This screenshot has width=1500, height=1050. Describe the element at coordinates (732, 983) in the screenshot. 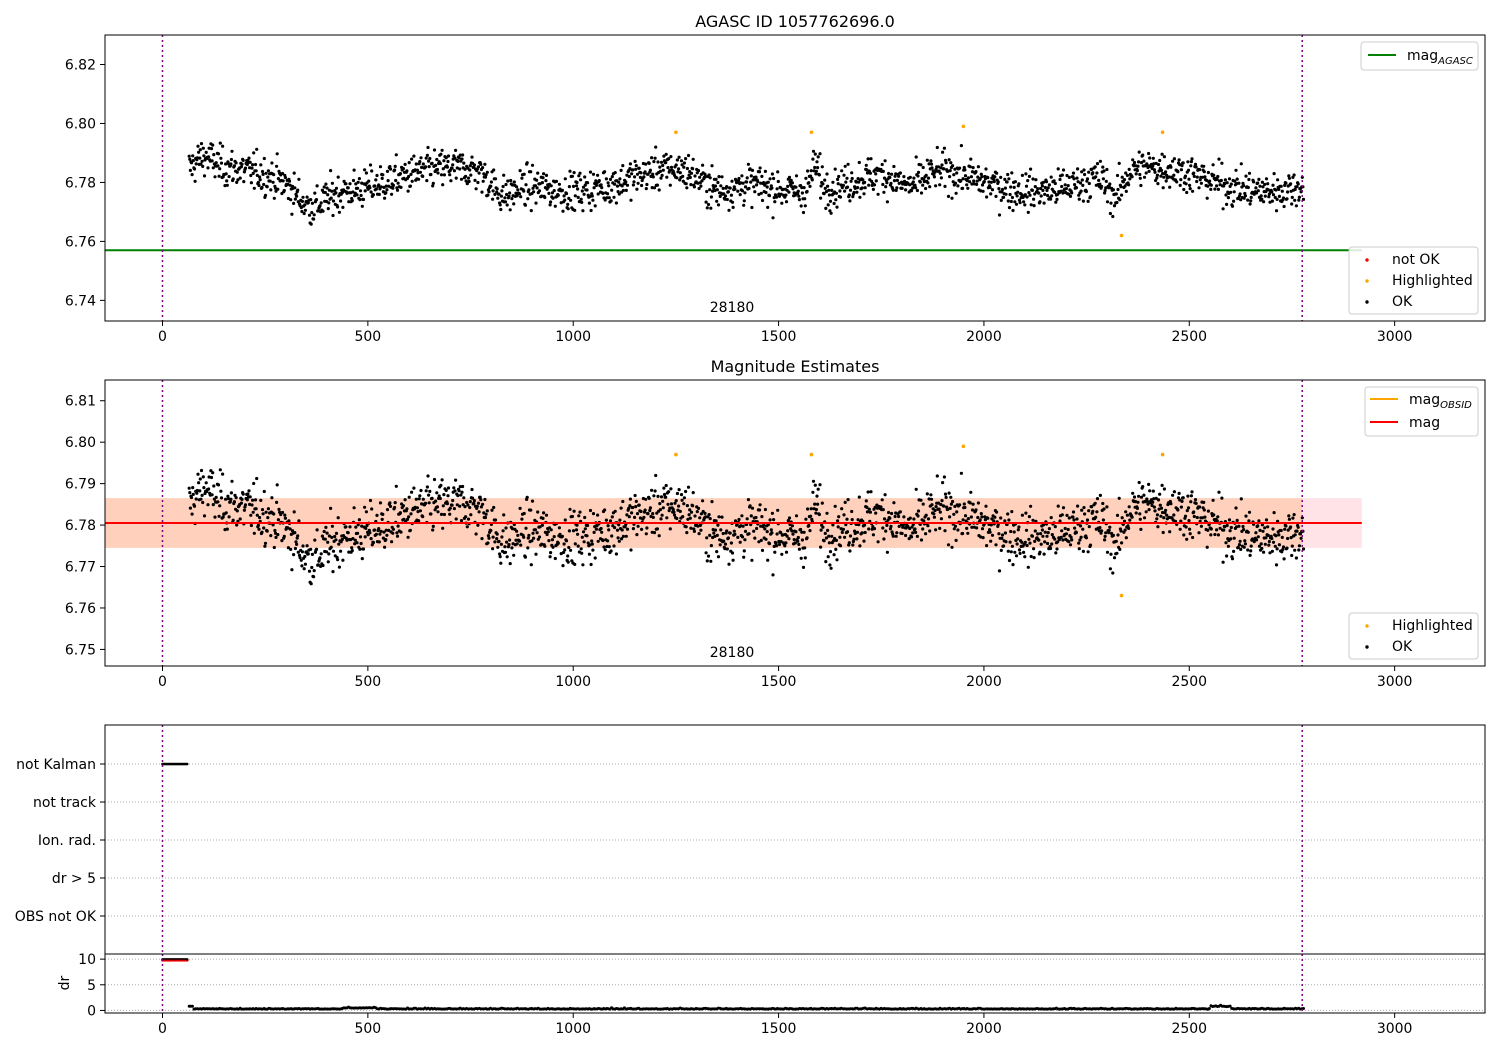

I see `observation-bounds-layer` at that location.